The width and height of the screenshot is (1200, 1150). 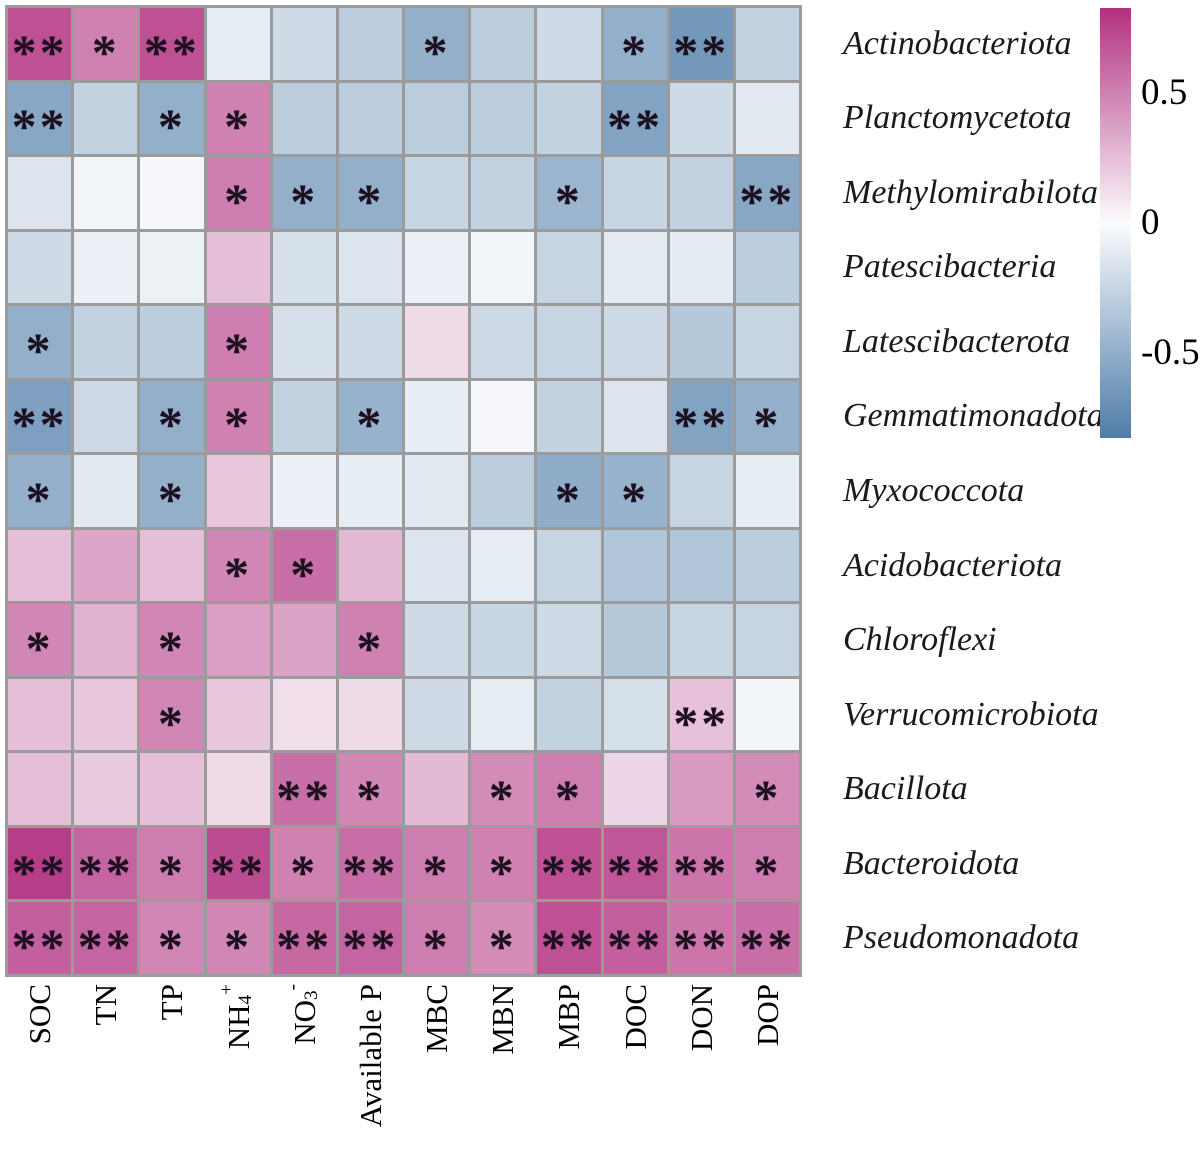 I want to click on col-label-slot: NH4+, so click(x=238, y=1067).